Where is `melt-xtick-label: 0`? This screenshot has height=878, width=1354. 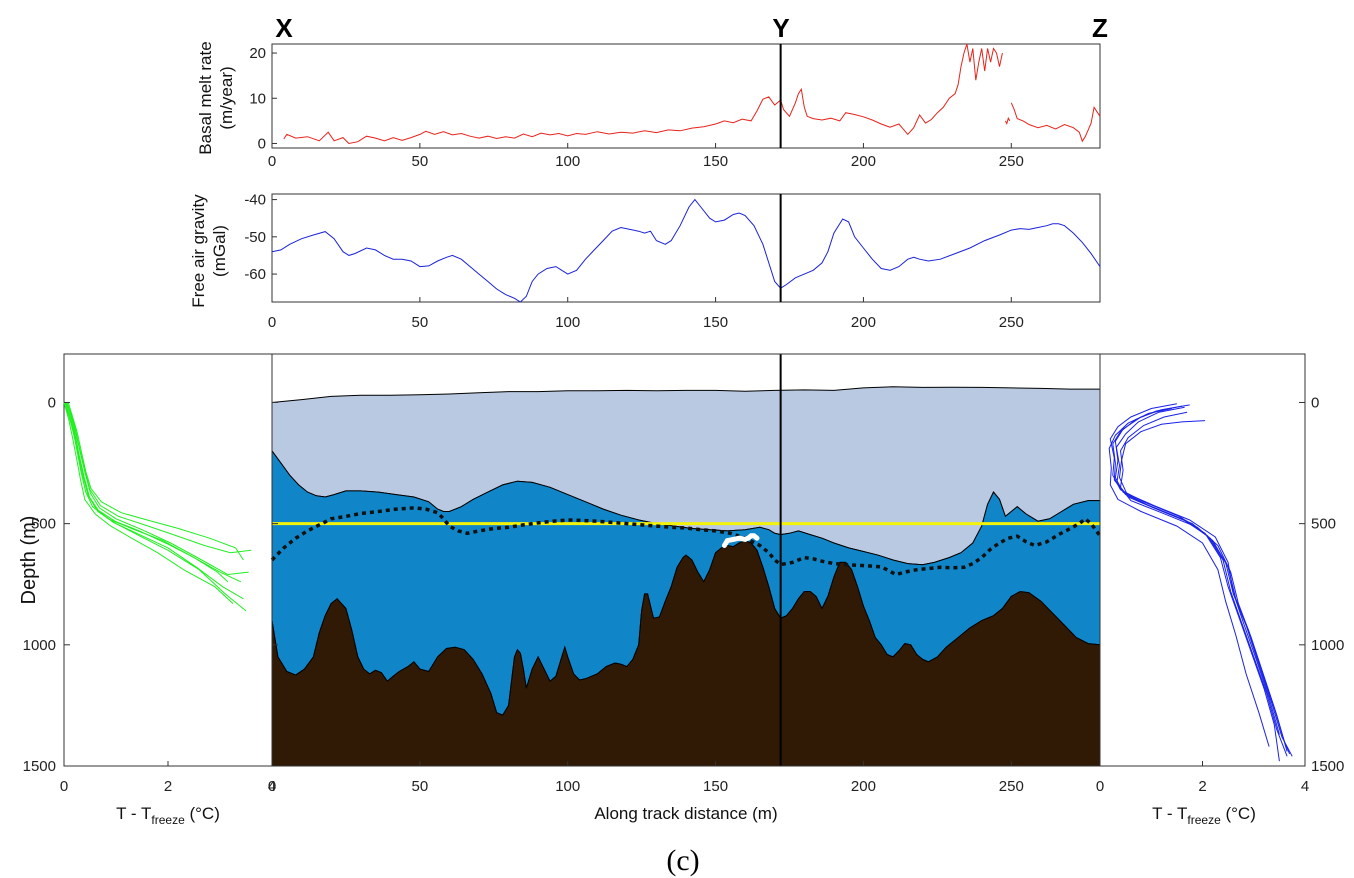
melt-xtick-label: 0 is located at coordinates (272, 161).